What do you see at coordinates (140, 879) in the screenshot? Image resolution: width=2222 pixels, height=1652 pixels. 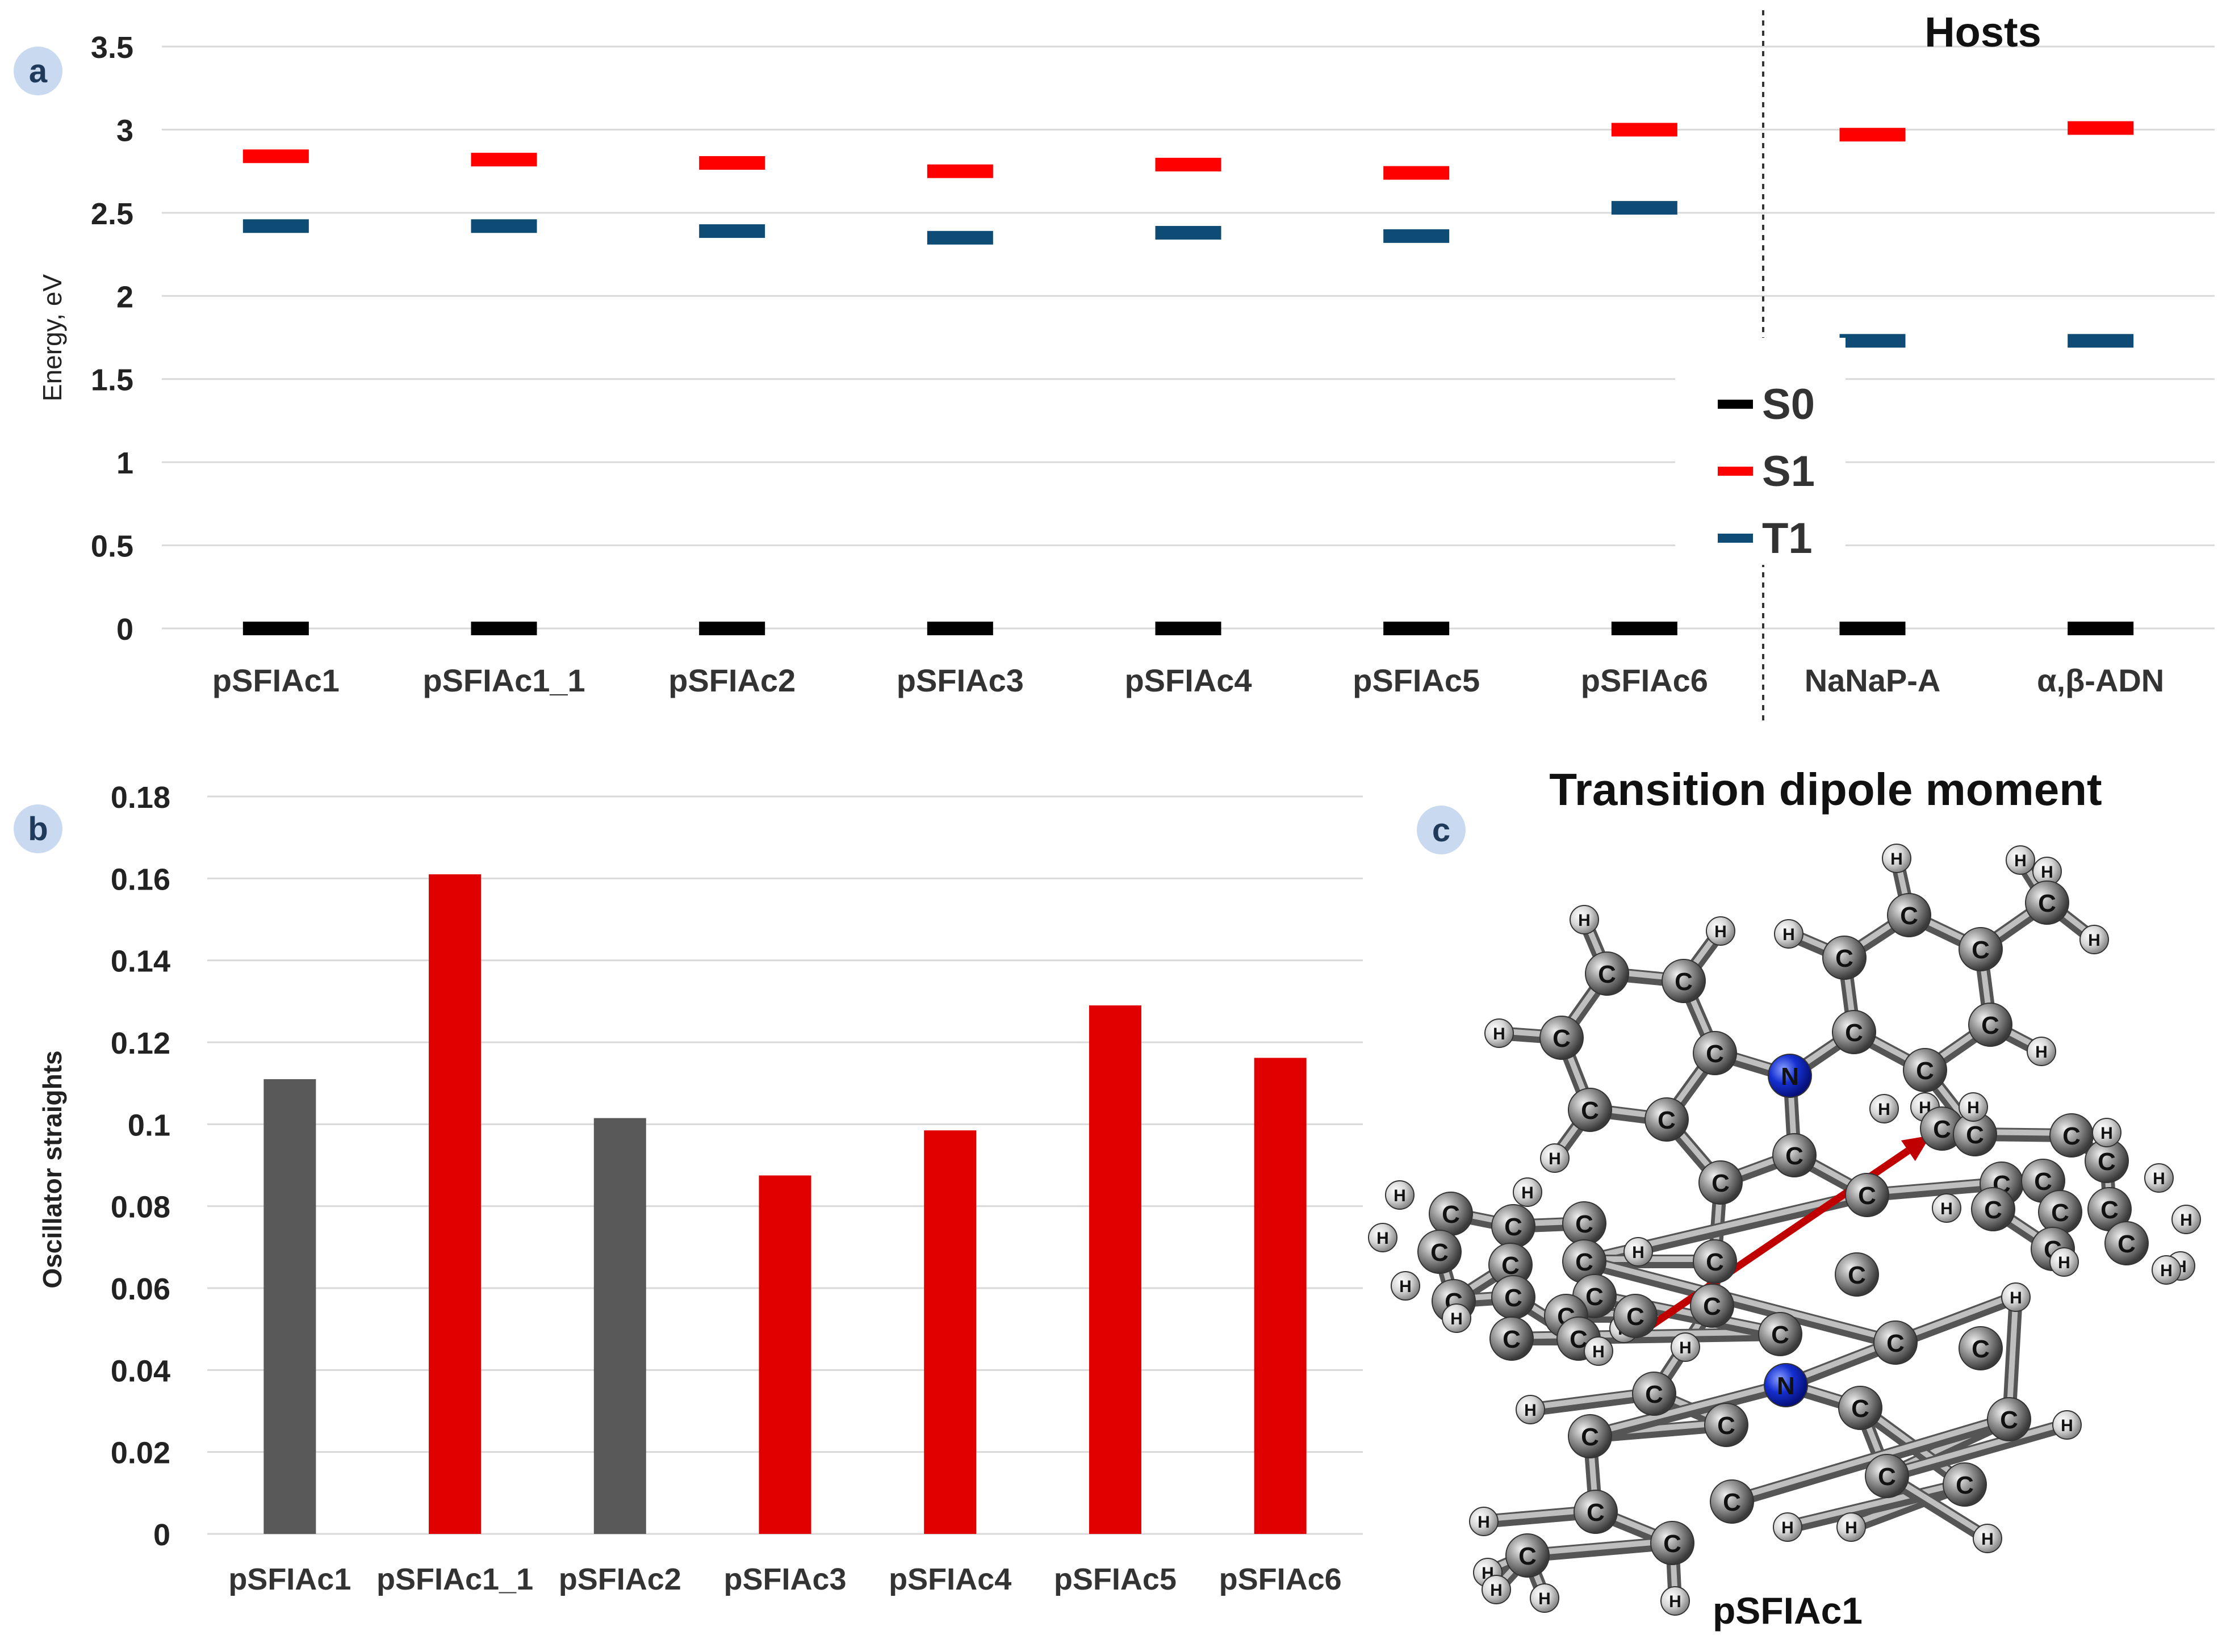 I see `panel-b-y-tick-label: 0.16` at bounding box center [140, 879].